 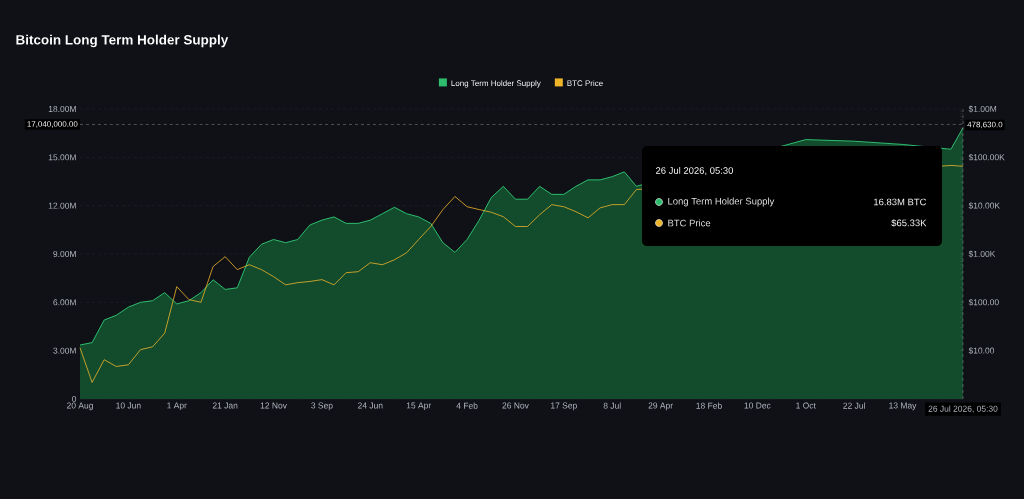 What do you see at coordinates (694, 171) in the screenshot?
I see `text: 26 Jul 2026, 05:30` at bounding box center [694, 171].